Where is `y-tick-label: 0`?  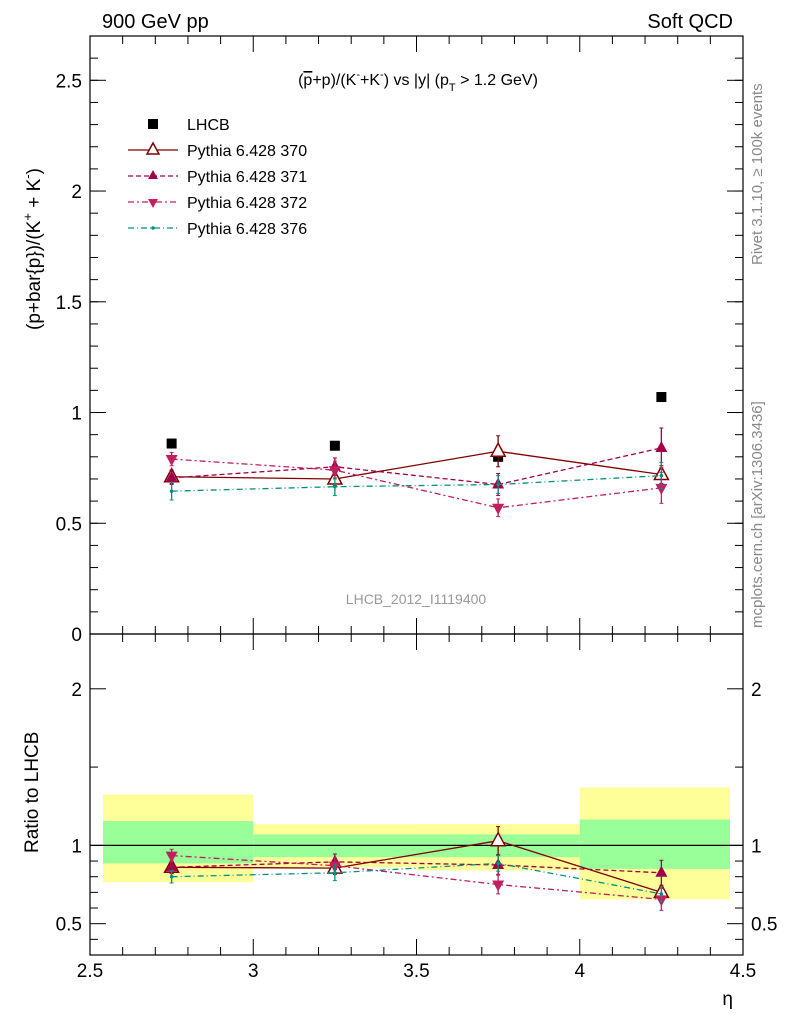
y-tick-label: 0 is located at coordinates (76, 635).